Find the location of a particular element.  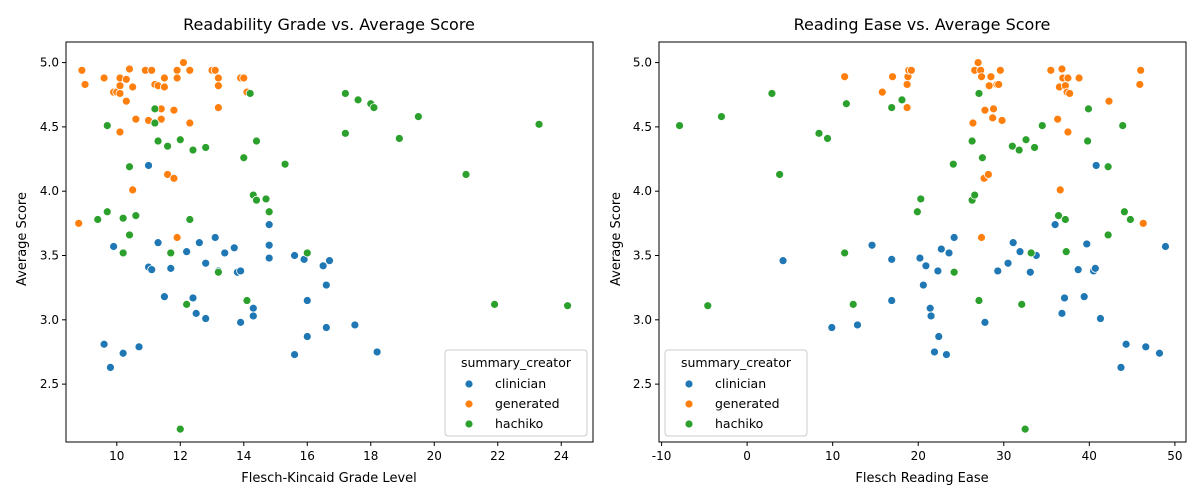

legend-title: summary_creator is located at coordinates (736, 362).